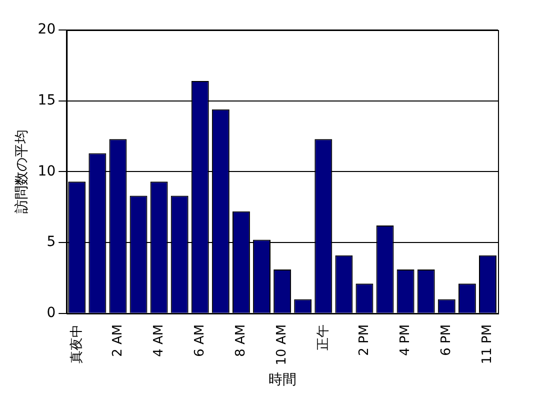 The height and width of the screenshot is (398, 548). I want to click on x-tick-label: 11 PM, so click(488, 344).